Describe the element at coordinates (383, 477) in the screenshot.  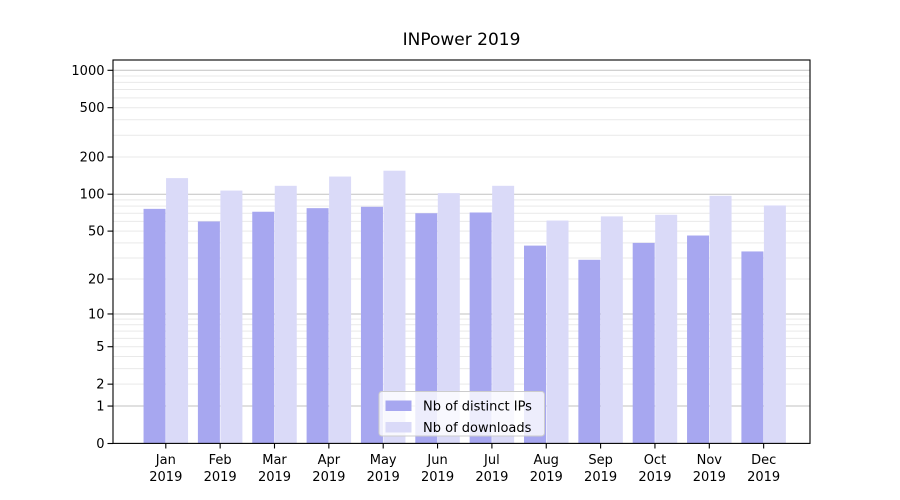
I see `x-tick-label-year-may: 2019` at that location.